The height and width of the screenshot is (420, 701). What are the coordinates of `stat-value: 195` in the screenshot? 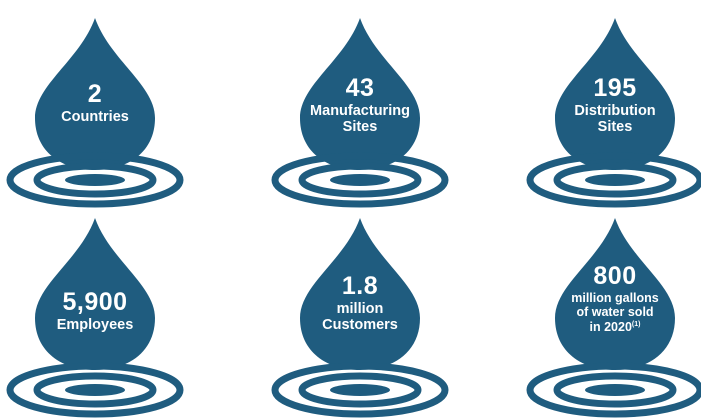 It's located at (615, 88).